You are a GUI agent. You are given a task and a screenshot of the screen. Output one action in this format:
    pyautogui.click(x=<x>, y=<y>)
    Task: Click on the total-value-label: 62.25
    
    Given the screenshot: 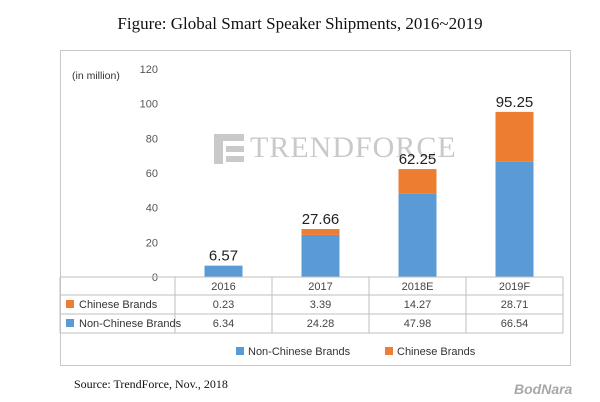 What is the action you would take?
    pyautogui.click(x=418, y=159)
    